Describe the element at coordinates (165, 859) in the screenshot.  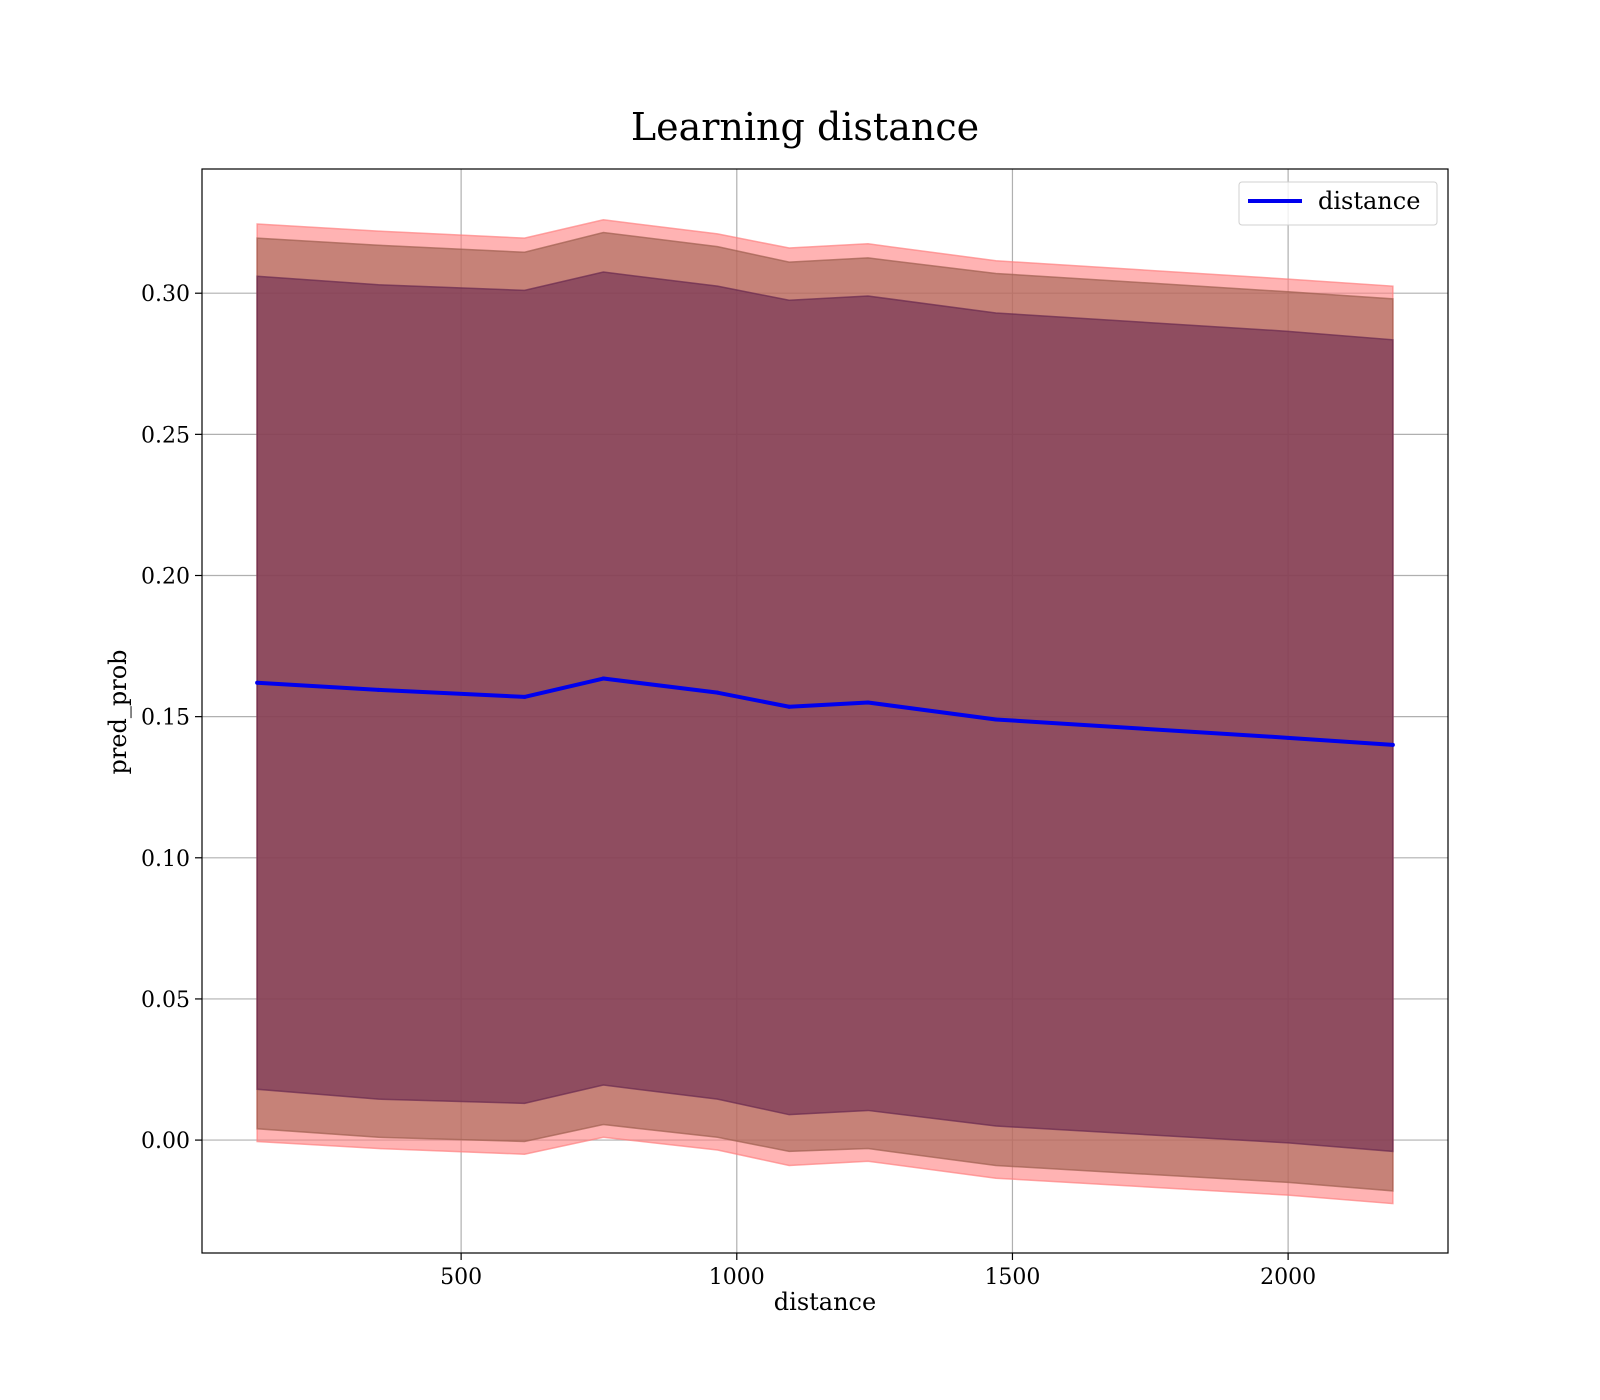
I see `y-tick-label: 0.10` at that location.